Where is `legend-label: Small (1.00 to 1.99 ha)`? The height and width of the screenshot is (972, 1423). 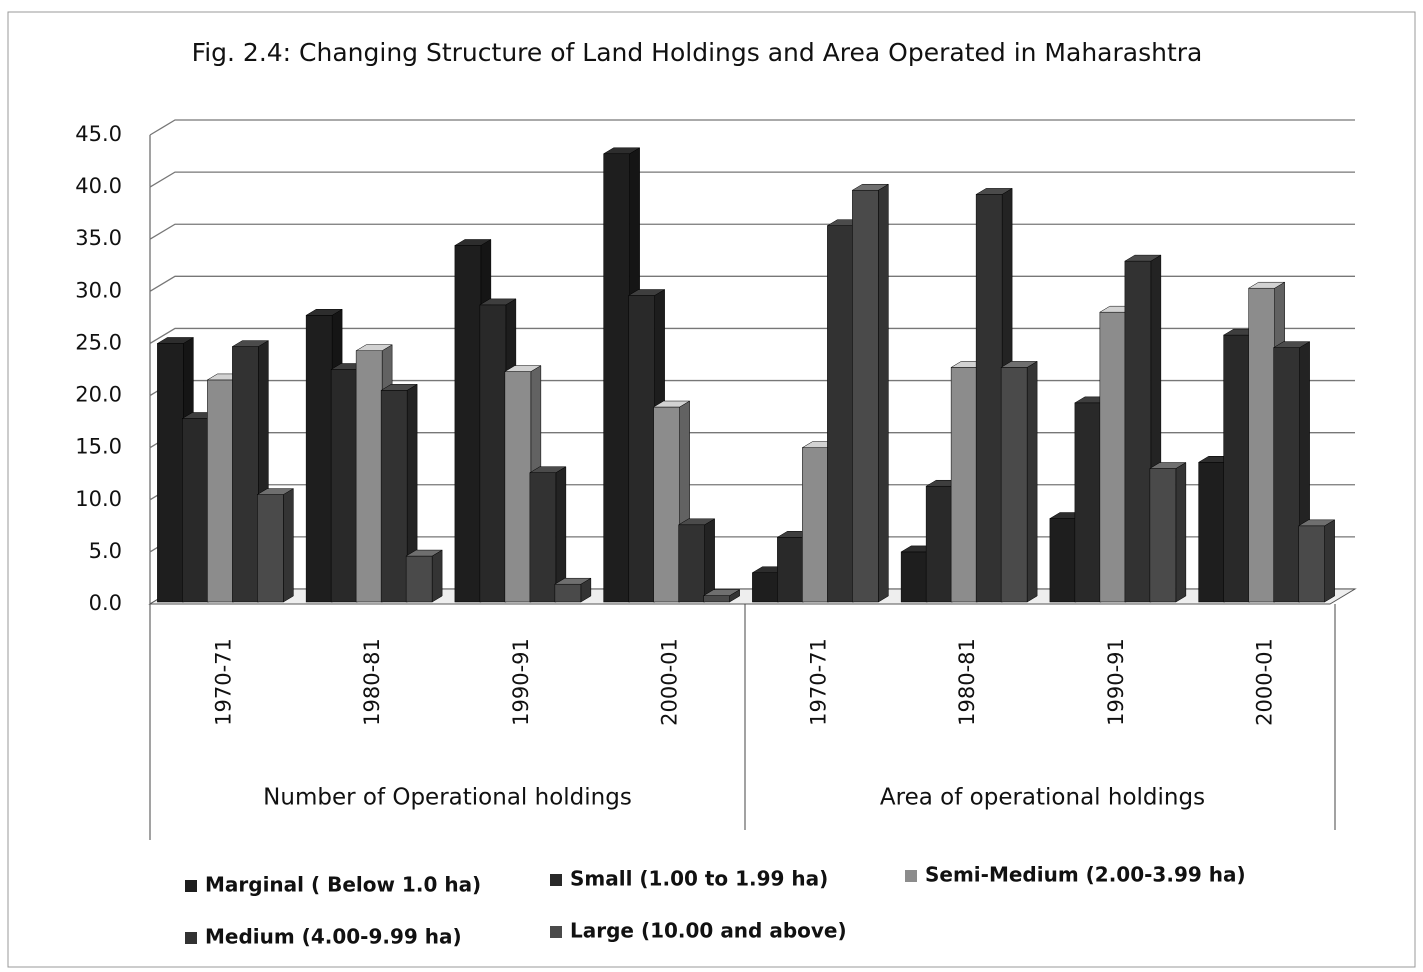
legend-label: Small (1.00 to 1.99 ha) is located at coordinates (699, 879).